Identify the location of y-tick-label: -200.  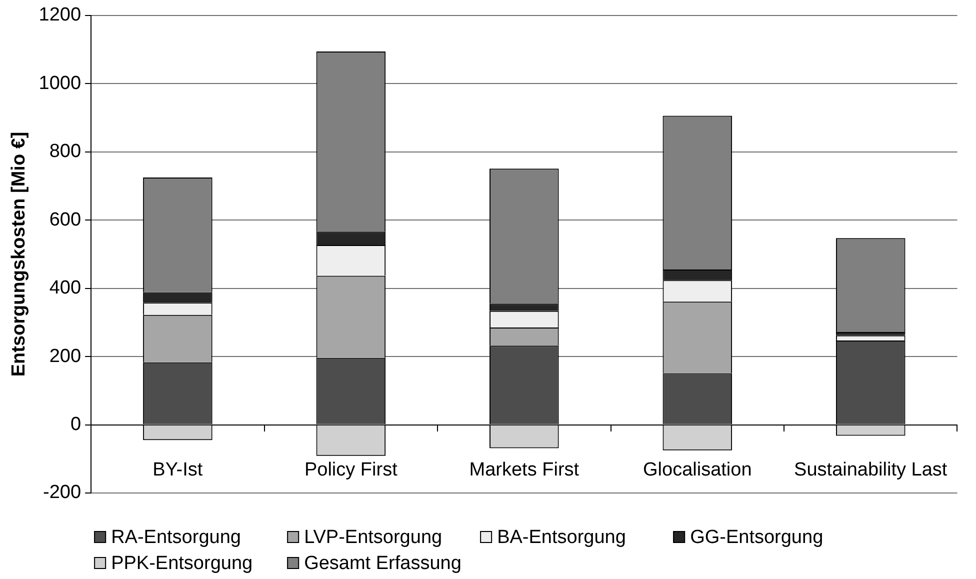
(62, 493).